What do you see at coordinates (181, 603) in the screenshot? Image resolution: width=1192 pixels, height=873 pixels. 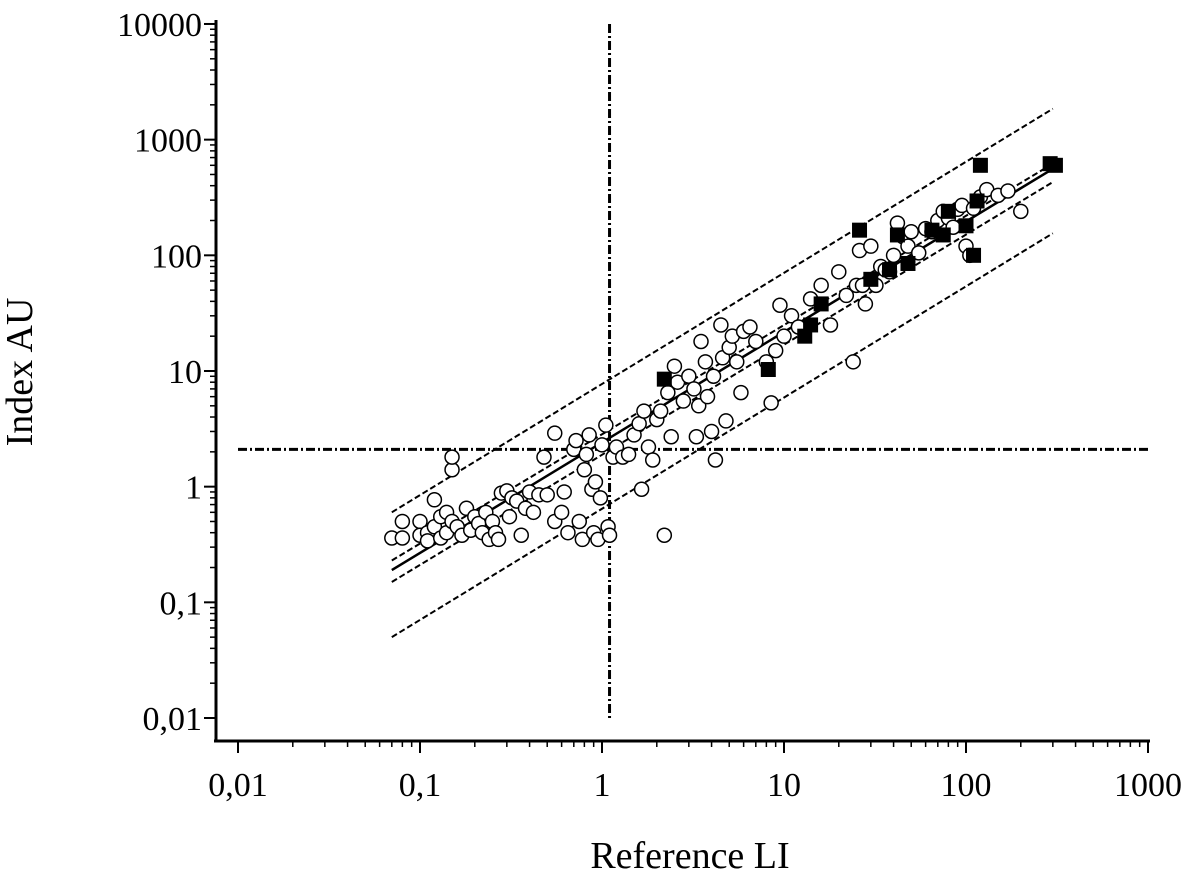 I see `y-tick-label: 0,1` at bounding box center [181, 603].